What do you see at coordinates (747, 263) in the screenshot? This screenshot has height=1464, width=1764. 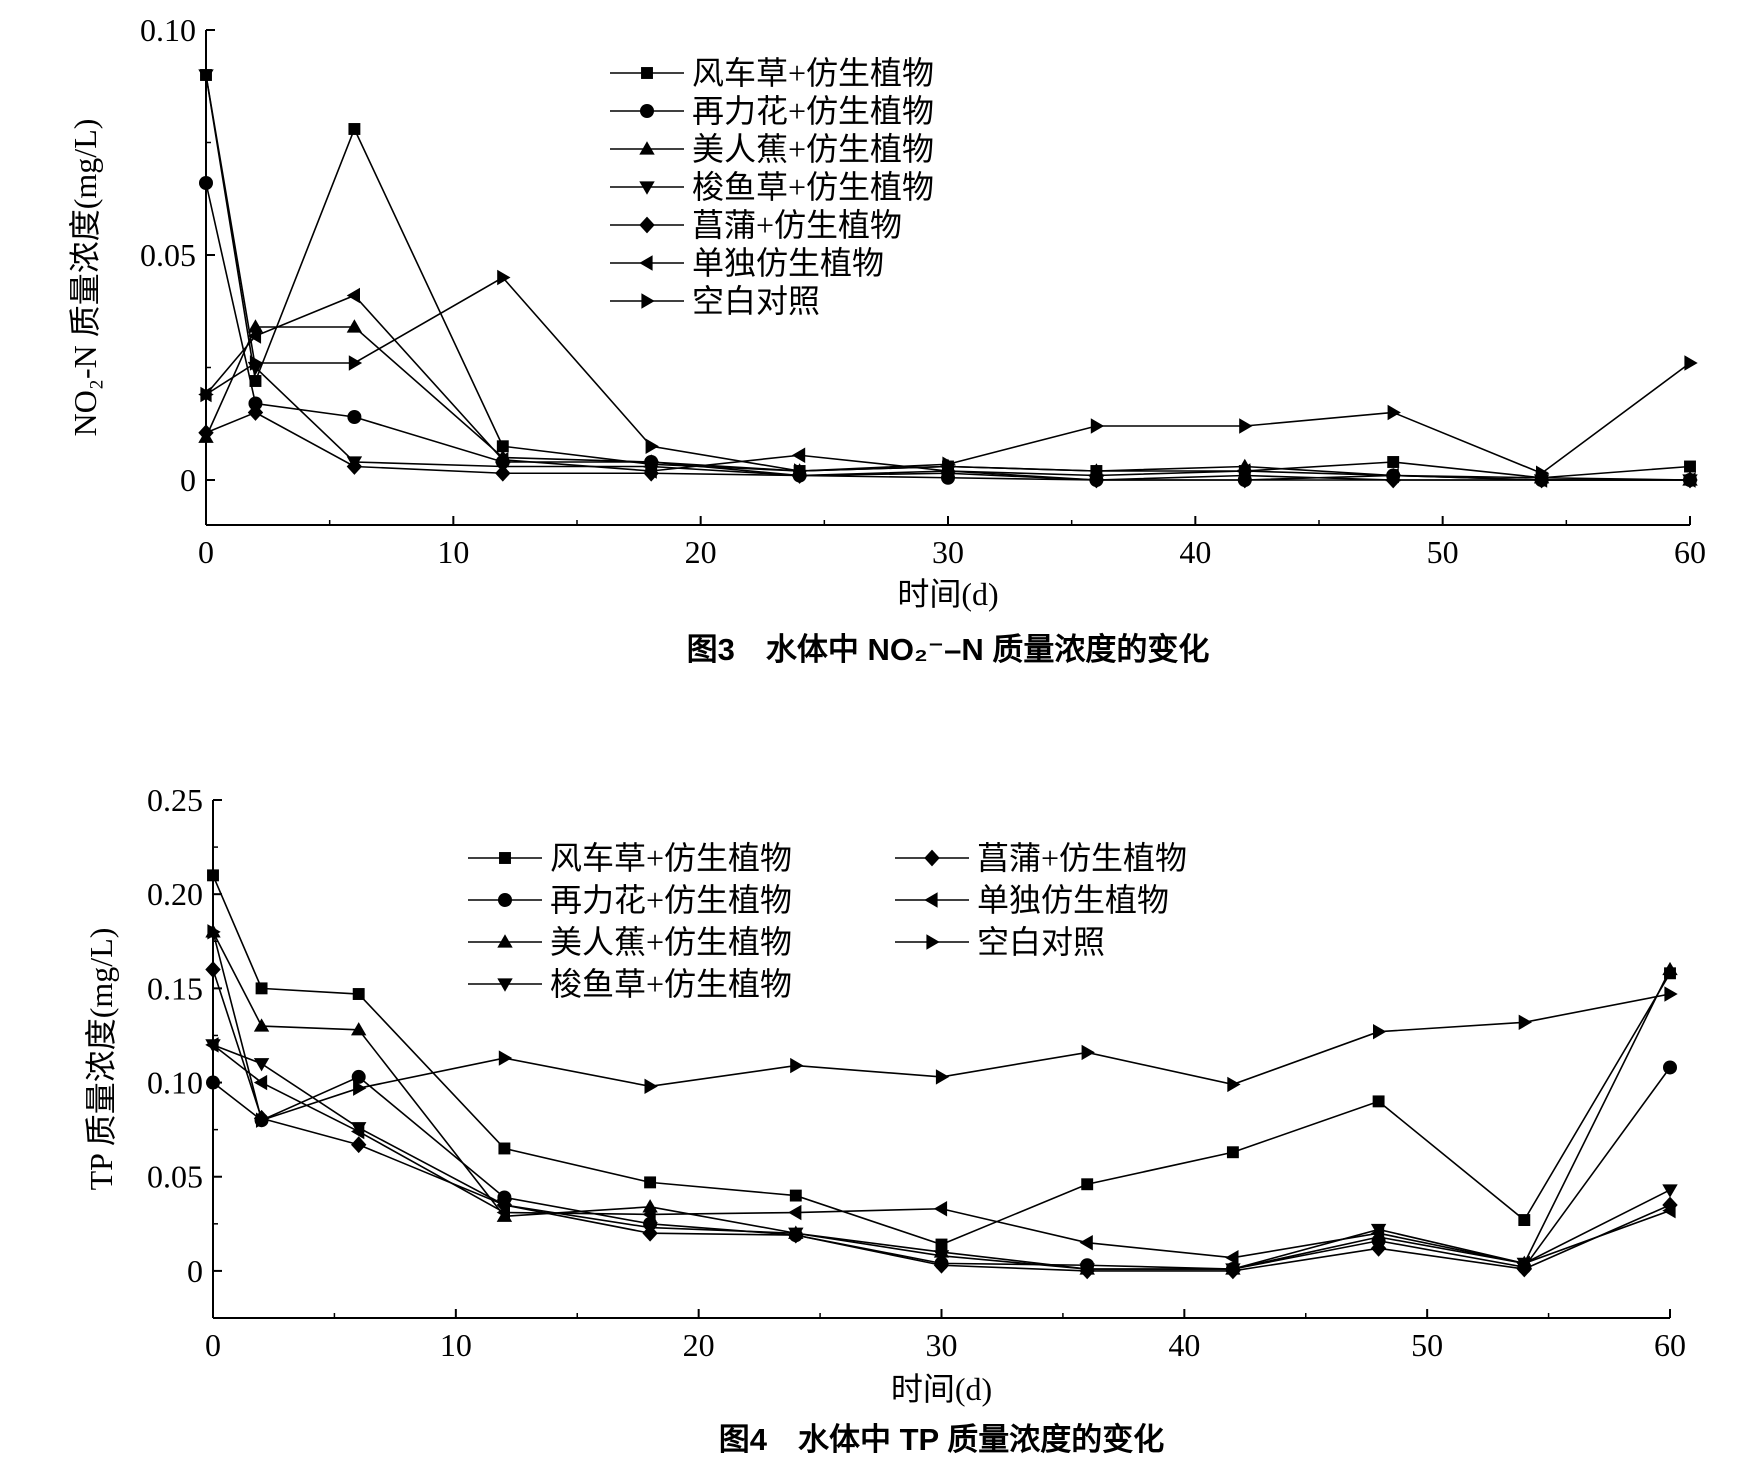 I see `legend-item: 单独仿生植物` at bounding box center [747, 263].